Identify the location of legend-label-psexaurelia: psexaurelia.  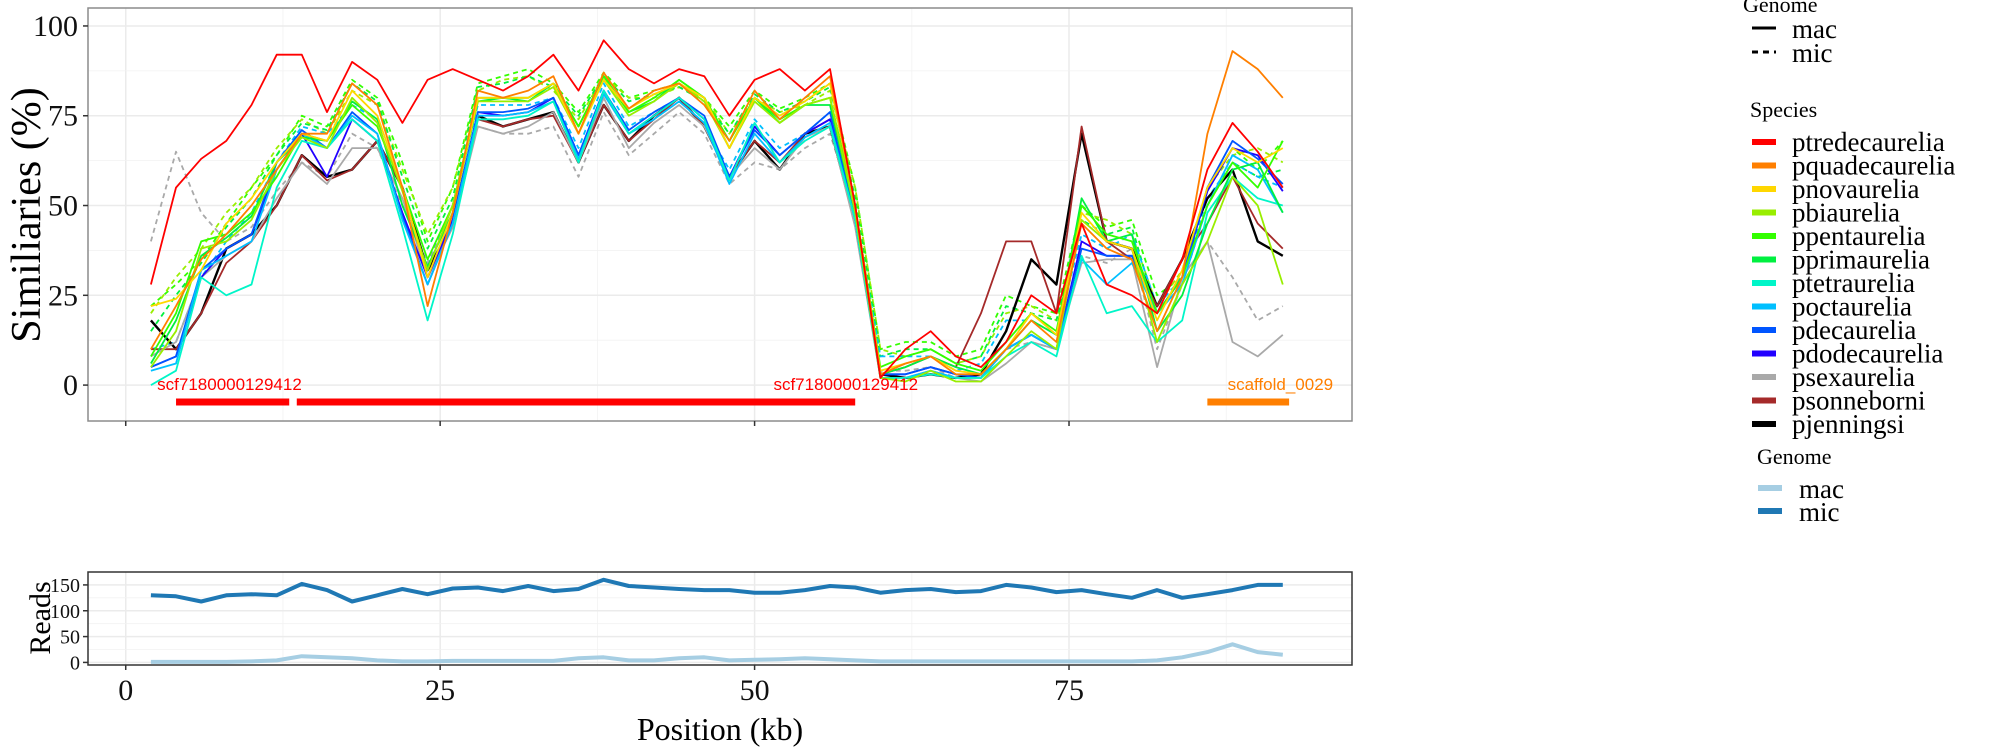
(1853, 377).